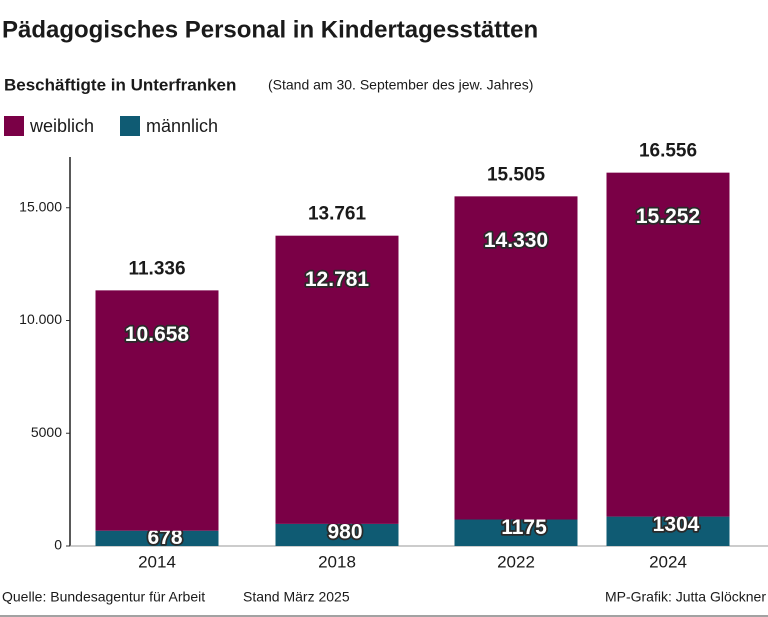 The image size is (768, 617). What do you see at coordinates (685, 597) in the screenshot?
I see `credit: MP-Grafik: Jutta Glöckner` at bounding box center [685, 597].